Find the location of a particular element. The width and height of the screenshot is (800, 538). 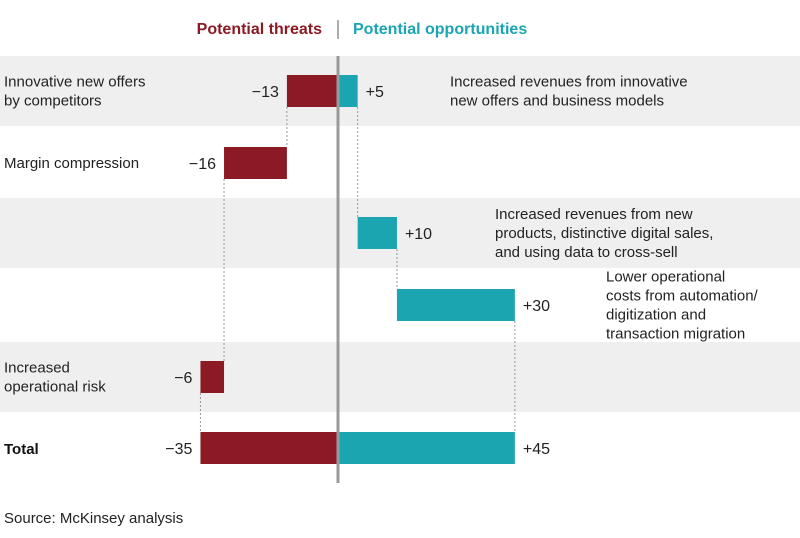

opportunity-value-label: +30 is located at coordinates (536, 306).